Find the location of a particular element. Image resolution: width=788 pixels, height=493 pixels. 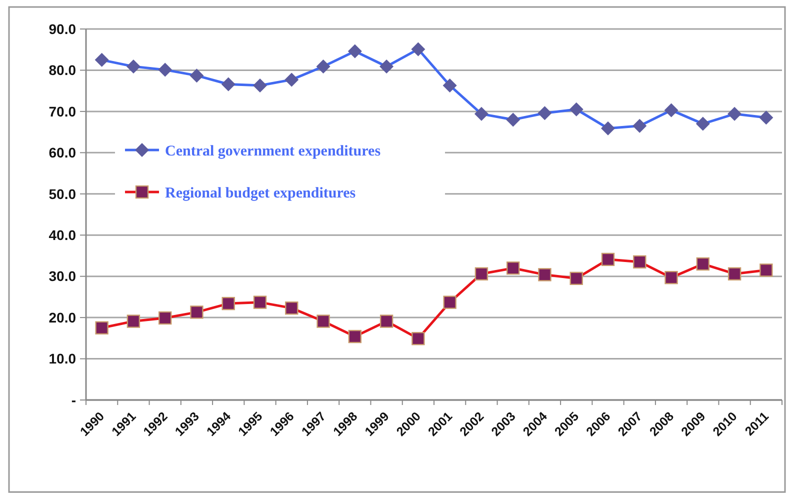

y-tick-label: 20.0 is located at coordinates (62, 317).